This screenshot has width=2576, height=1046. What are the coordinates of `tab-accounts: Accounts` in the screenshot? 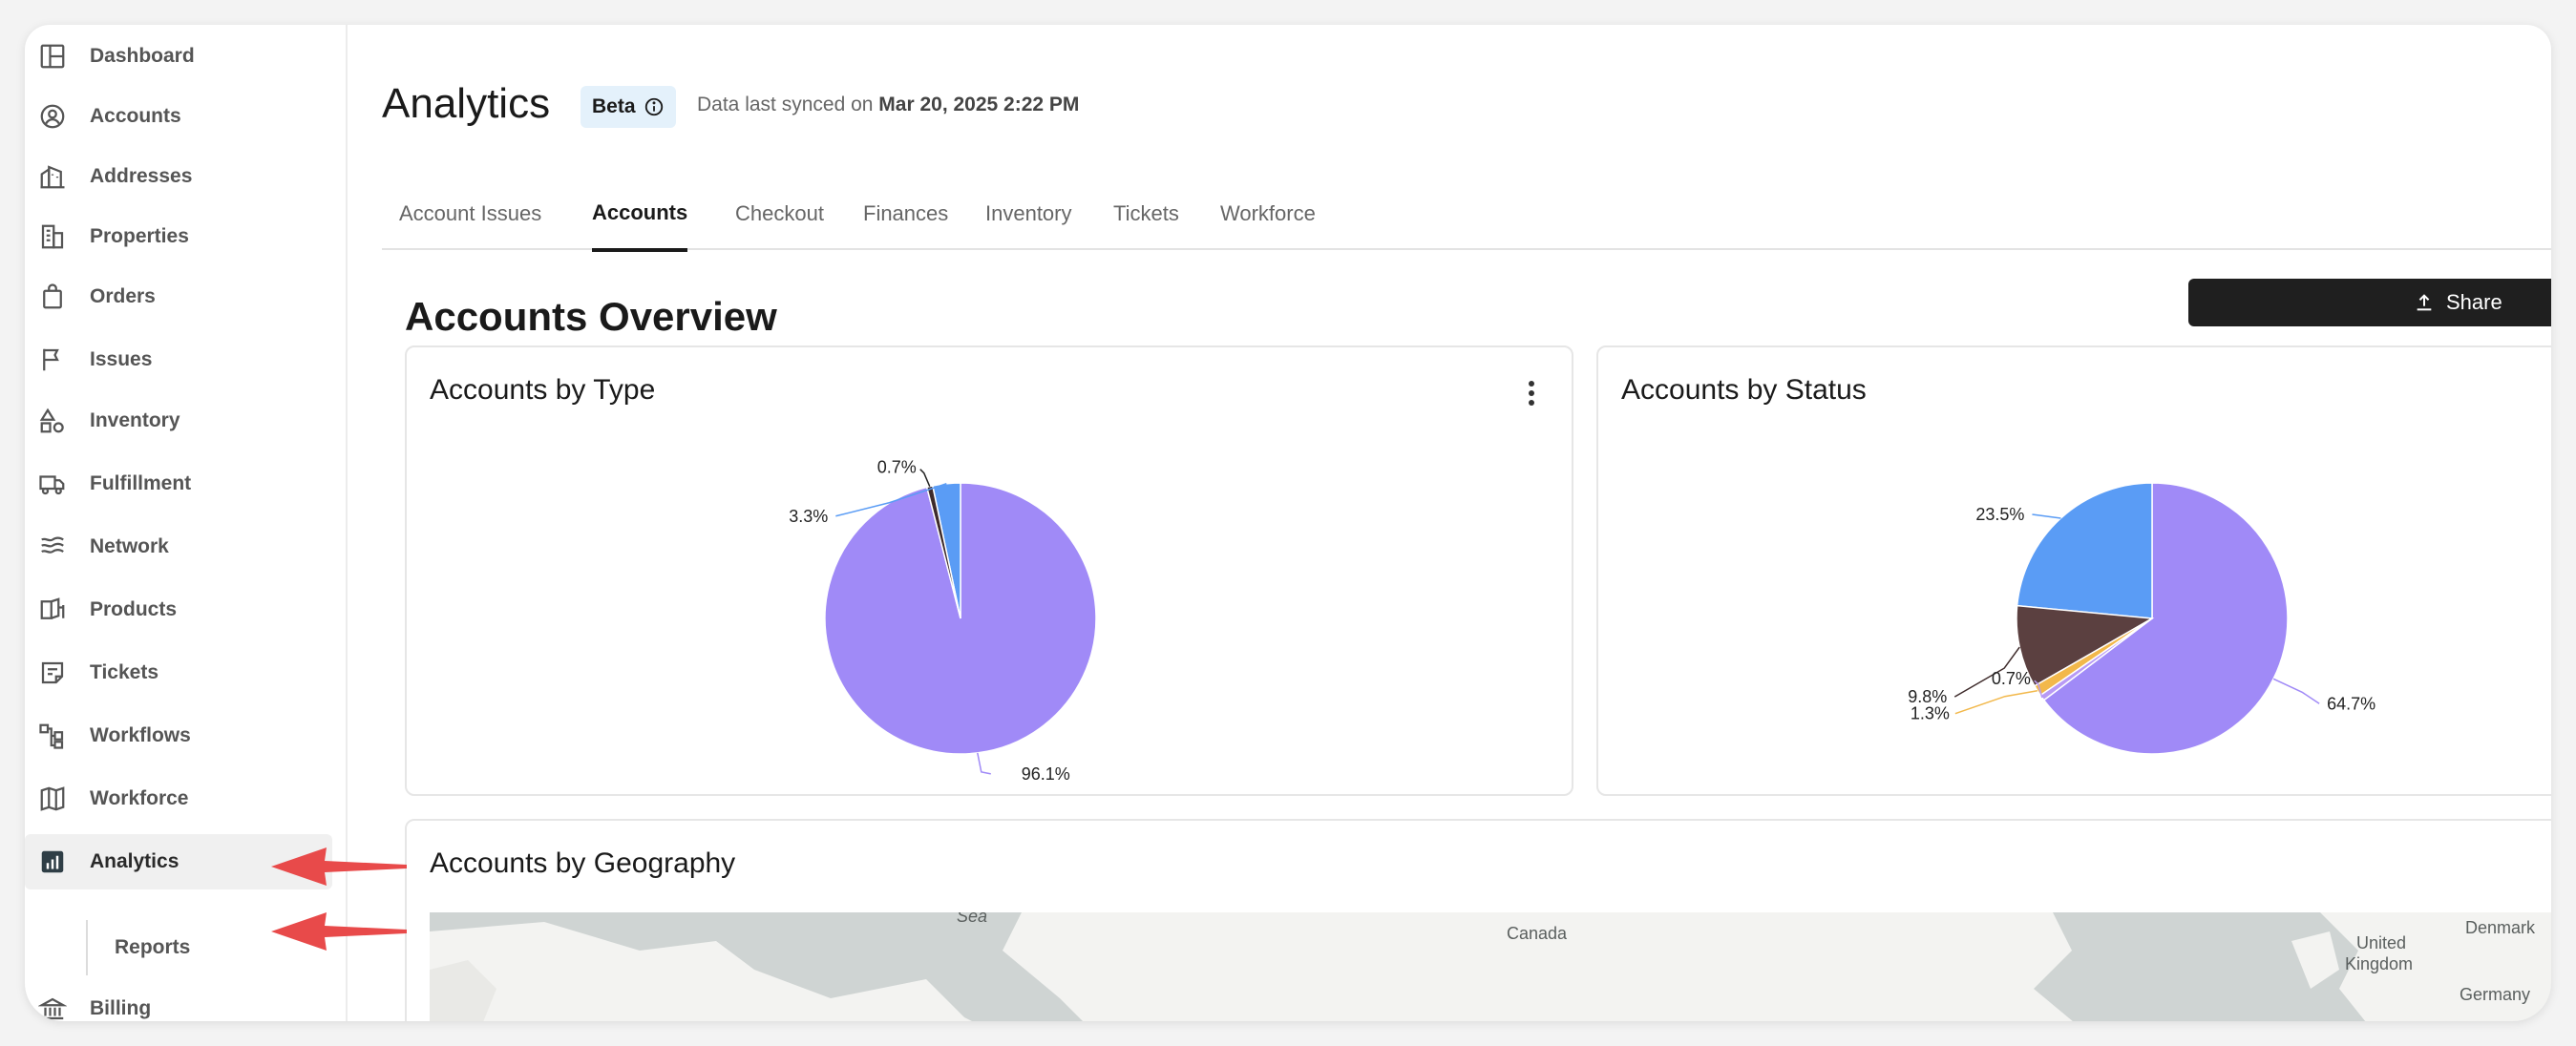 It's located at (640, 215).